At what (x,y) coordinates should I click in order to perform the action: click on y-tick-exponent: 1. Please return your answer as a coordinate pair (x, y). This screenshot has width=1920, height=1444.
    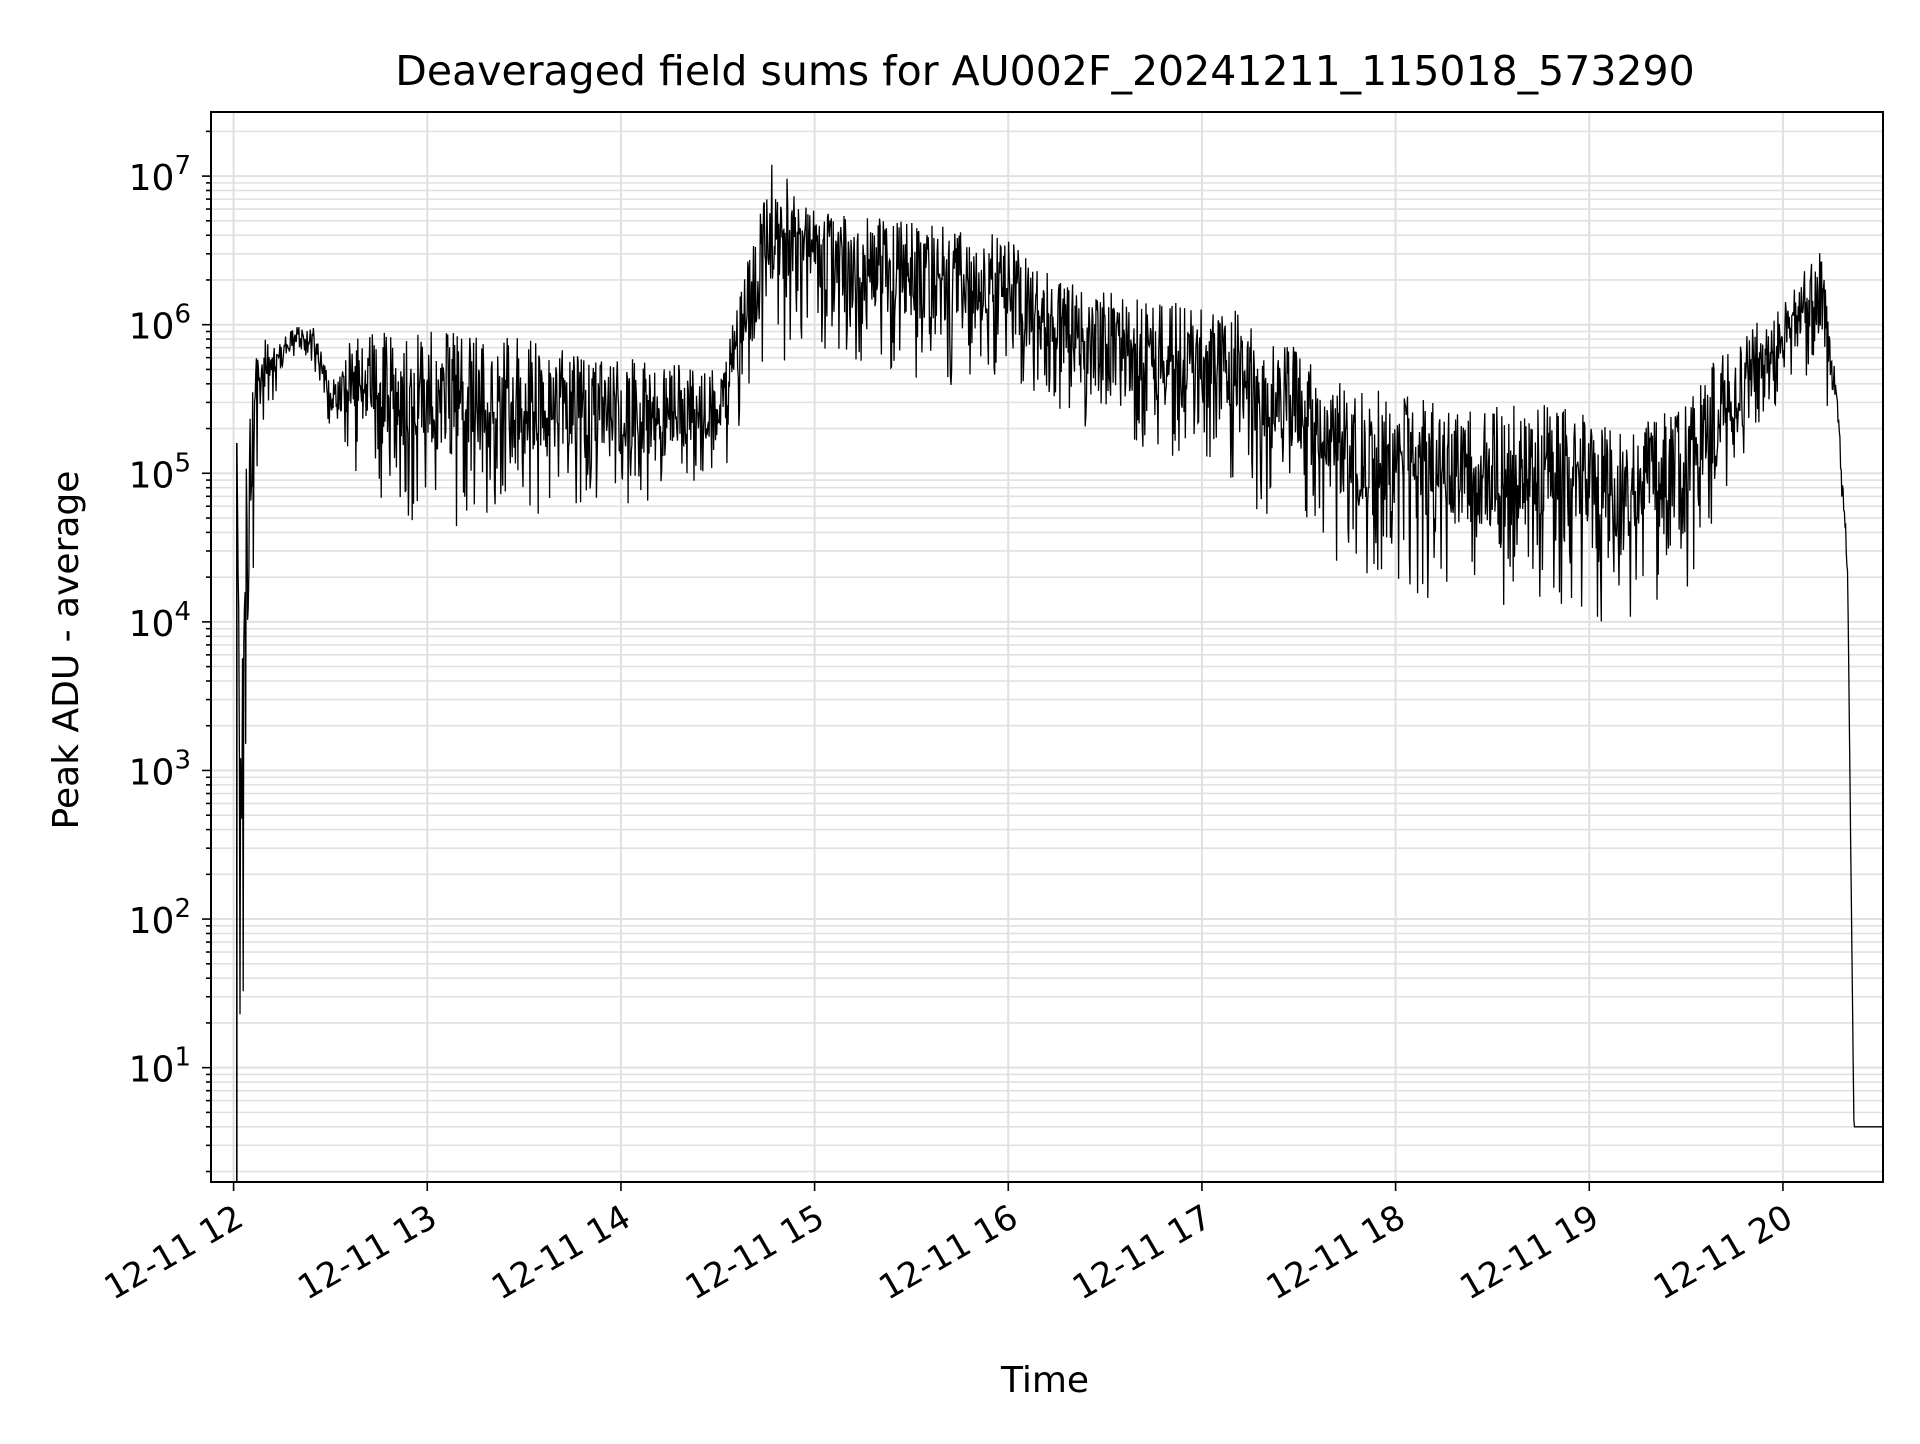
    Looking at the image, I should click on (182, 1058).